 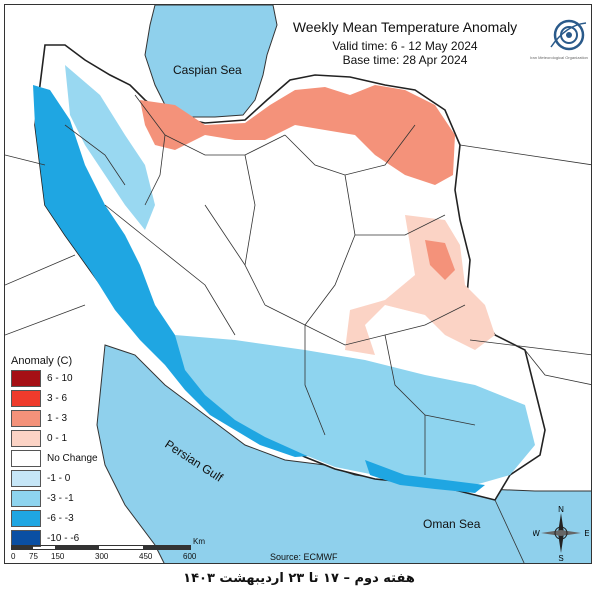 I want to click on legend-item: -1 - 0, so click(x=56, y=478).